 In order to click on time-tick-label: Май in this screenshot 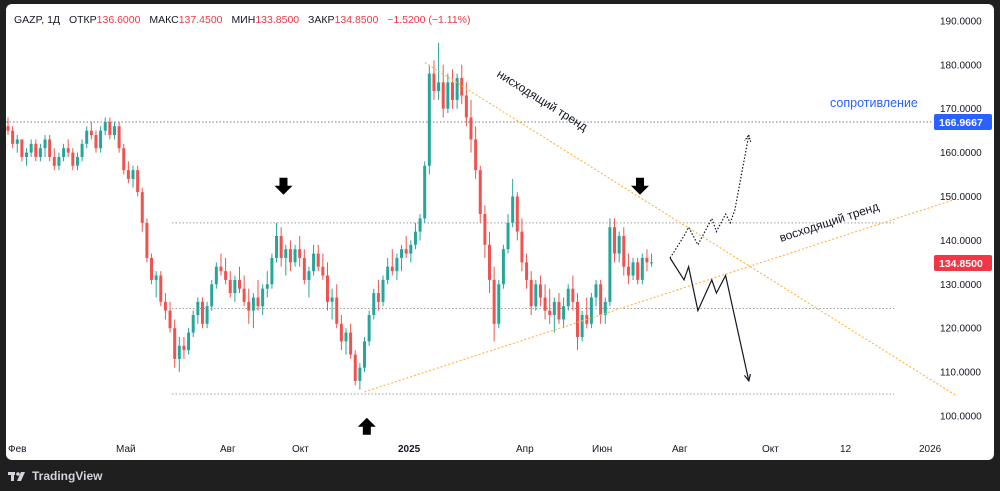, I will do `click(126, 449)`.